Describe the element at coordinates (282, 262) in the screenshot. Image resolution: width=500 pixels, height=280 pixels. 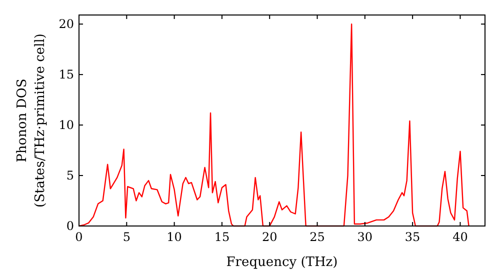
I see `x-axis-title: Frequency (THz)` at that location.